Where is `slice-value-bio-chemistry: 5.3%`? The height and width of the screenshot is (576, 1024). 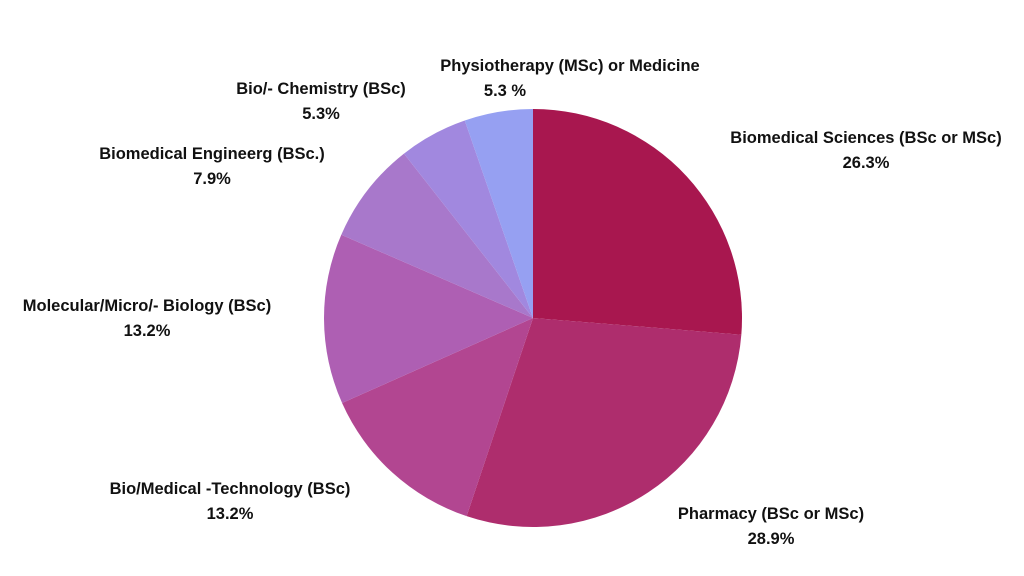
slice-value-bio-chemistry: 5.3% is located at coordinates (321, 114).